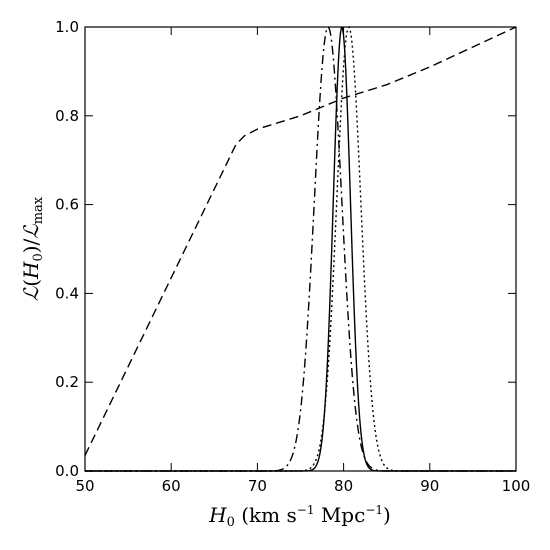 The width and height of the screenshot is (550, 550). Describe the element at coordinates (84, 486) in the screenshot. I see `x-tick-label: 50` at that location.